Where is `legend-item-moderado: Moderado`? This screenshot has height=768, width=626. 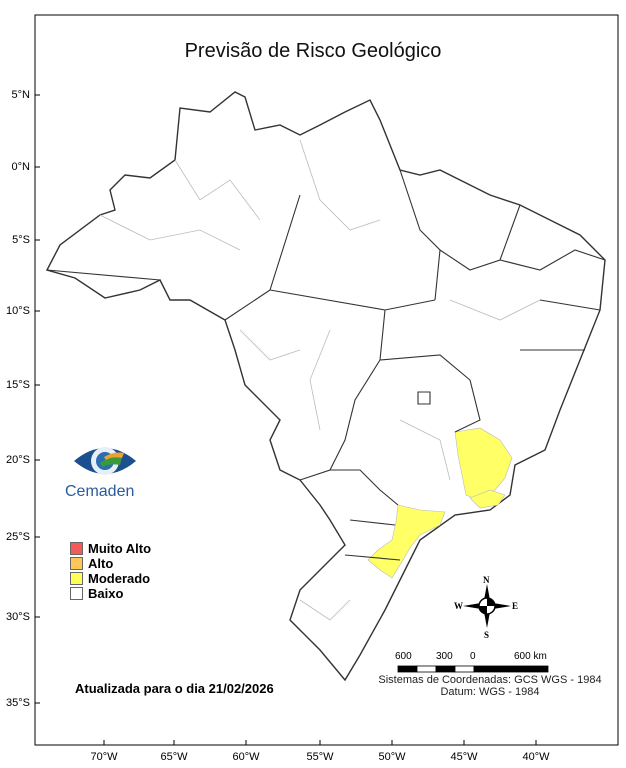
legend-item-moderado: Moderado is located at coordinates (110, 578).